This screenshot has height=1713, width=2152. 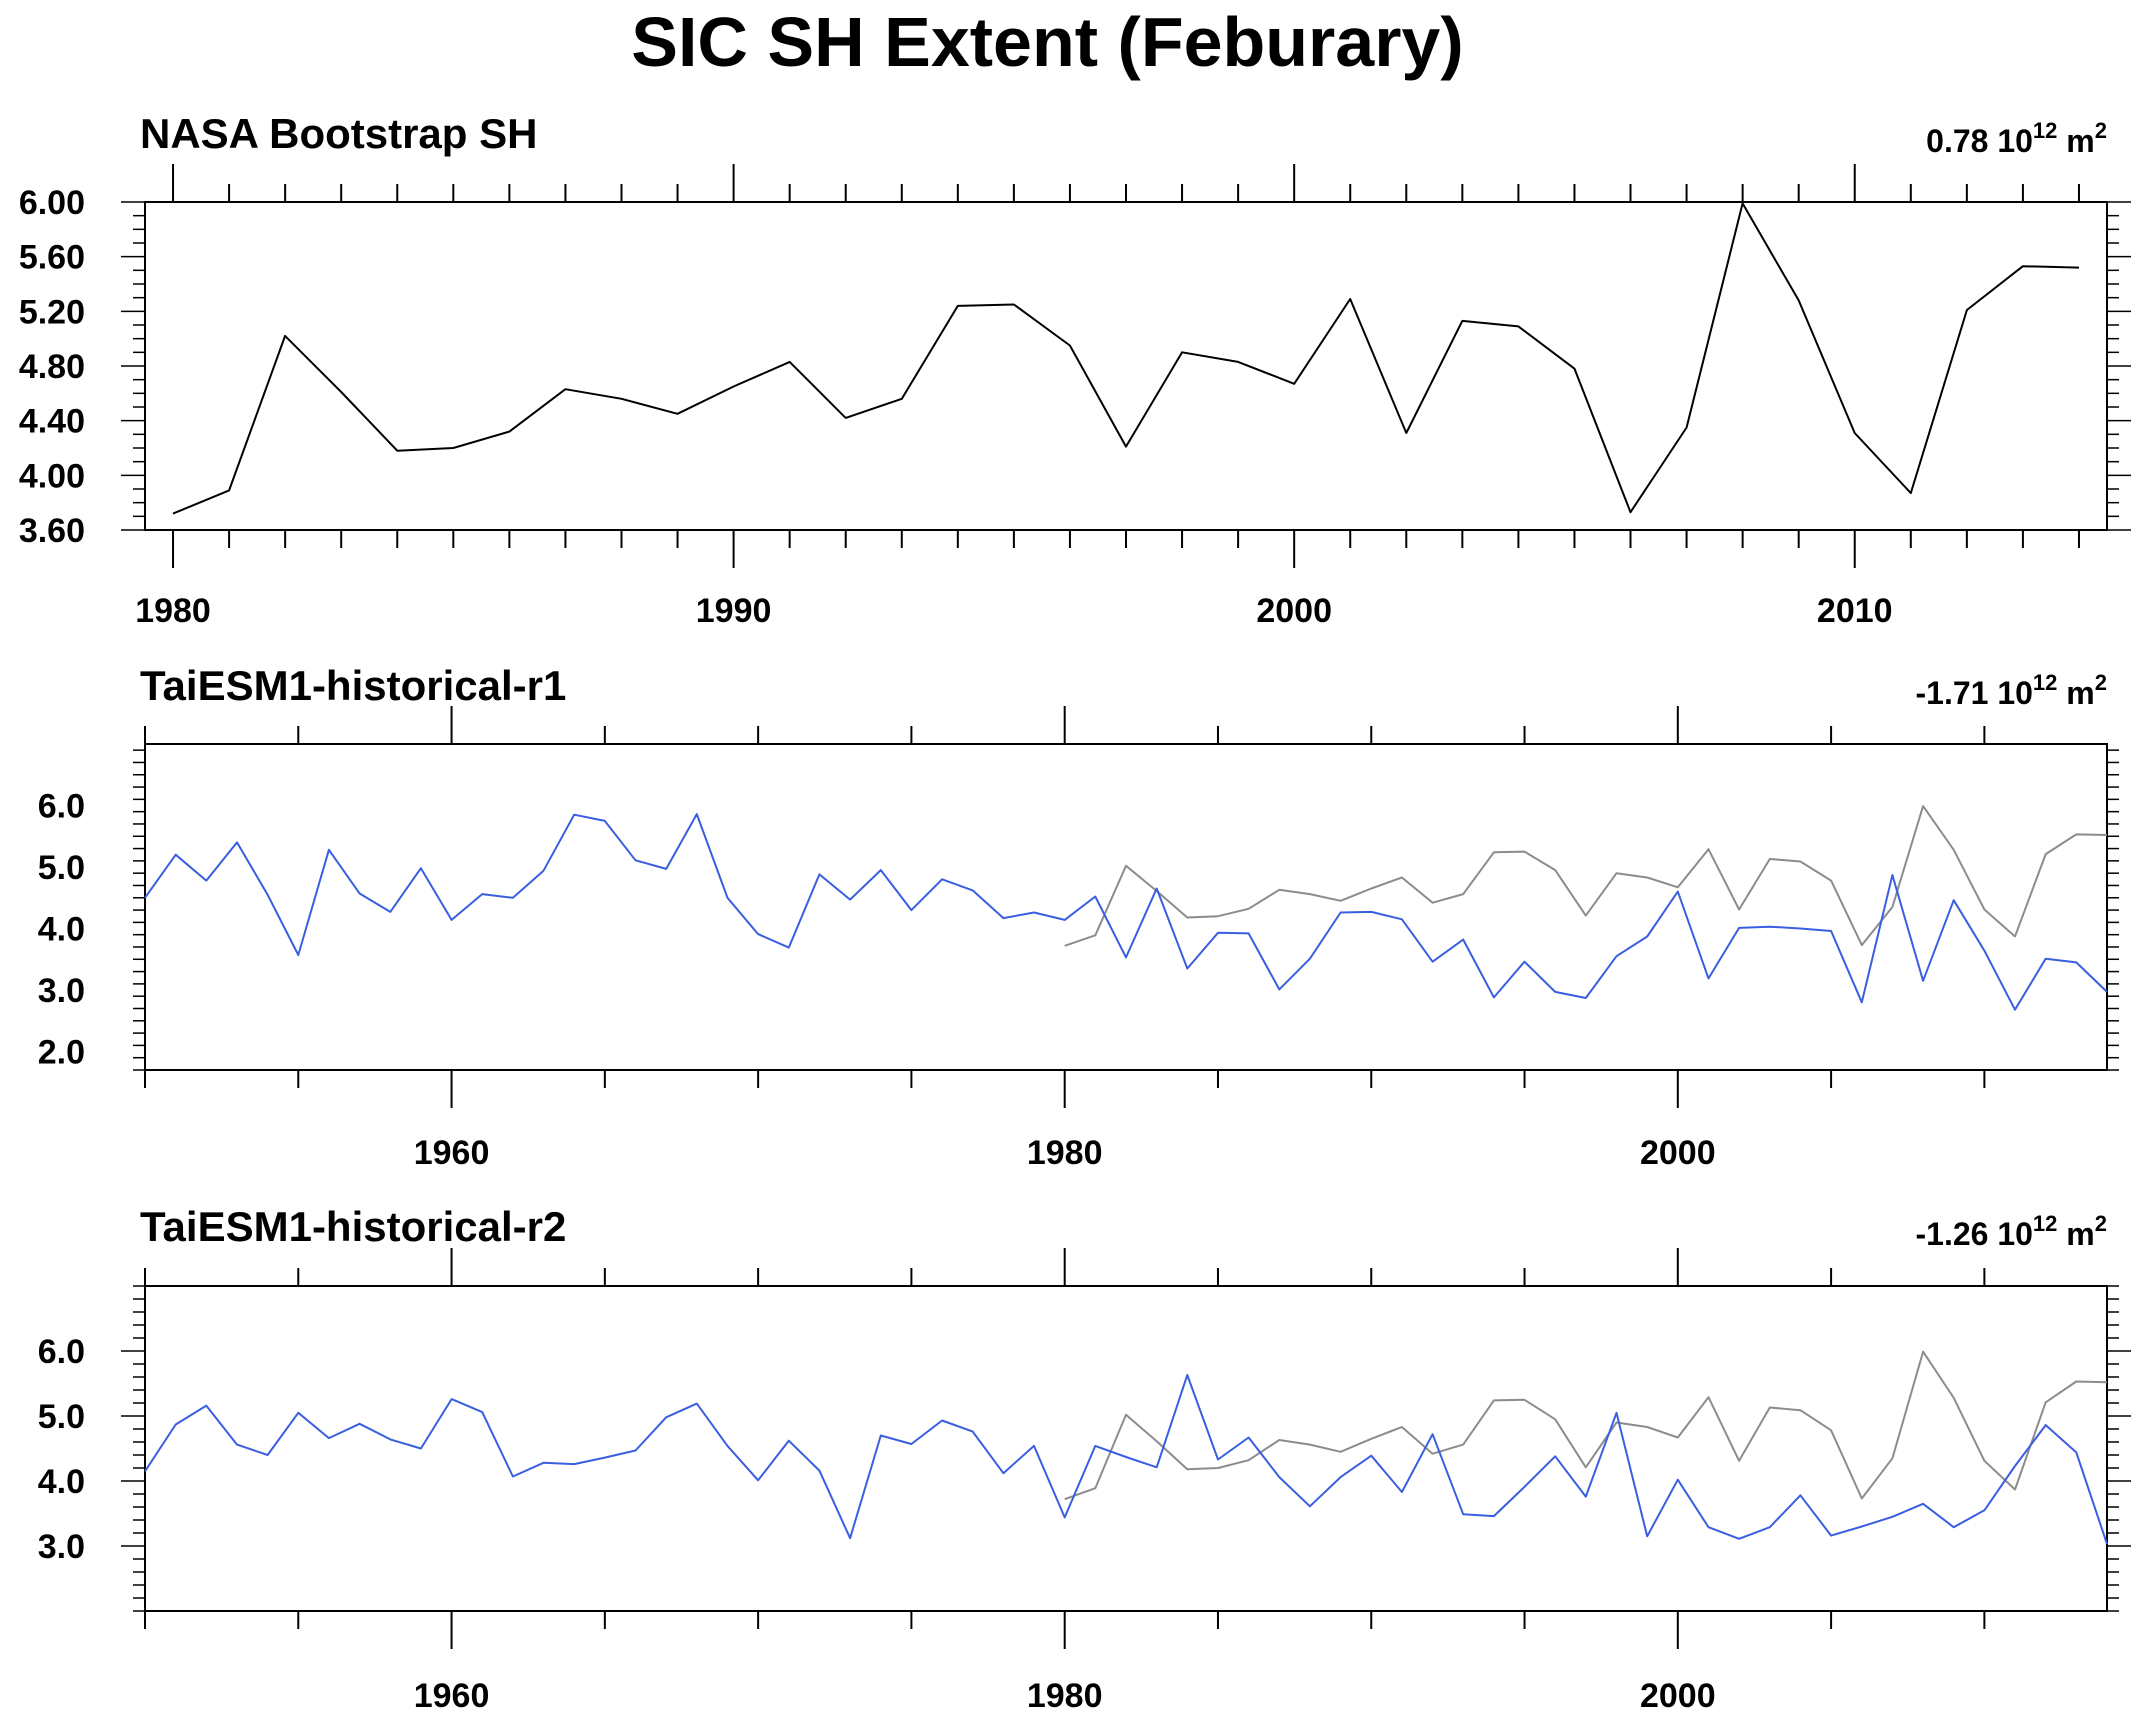 What do you see at coordinates (52, 203) in the screenshot?
I see `y-tick-label: 6.00` at bounding box center [52, 203].